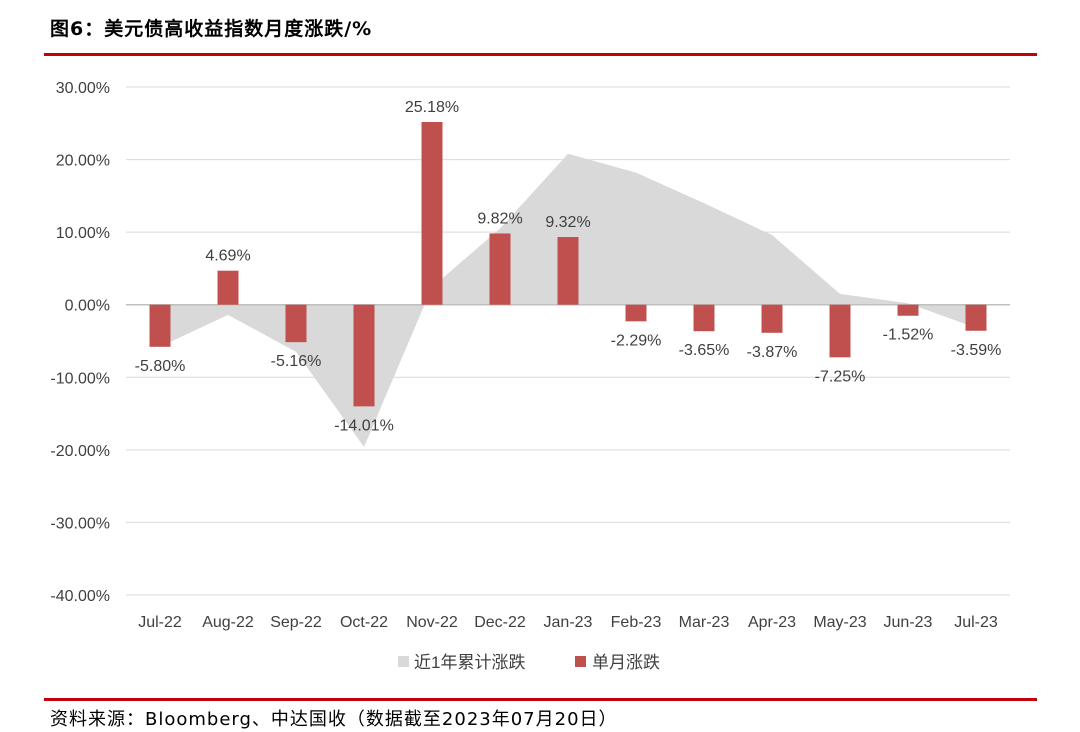 The height and width of the screenshot is (732, 1080). I want to click on data-label: -3.59%, so click(976, 350).